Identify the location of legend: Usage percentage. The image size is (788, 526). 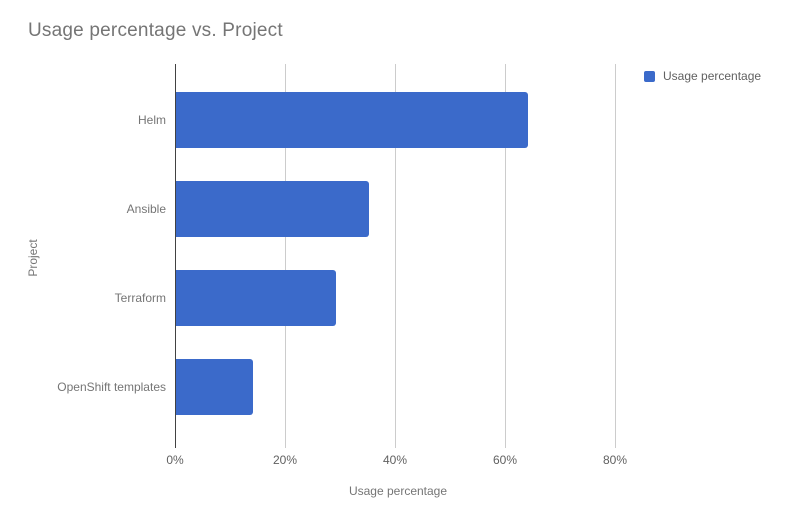
(702, 76).